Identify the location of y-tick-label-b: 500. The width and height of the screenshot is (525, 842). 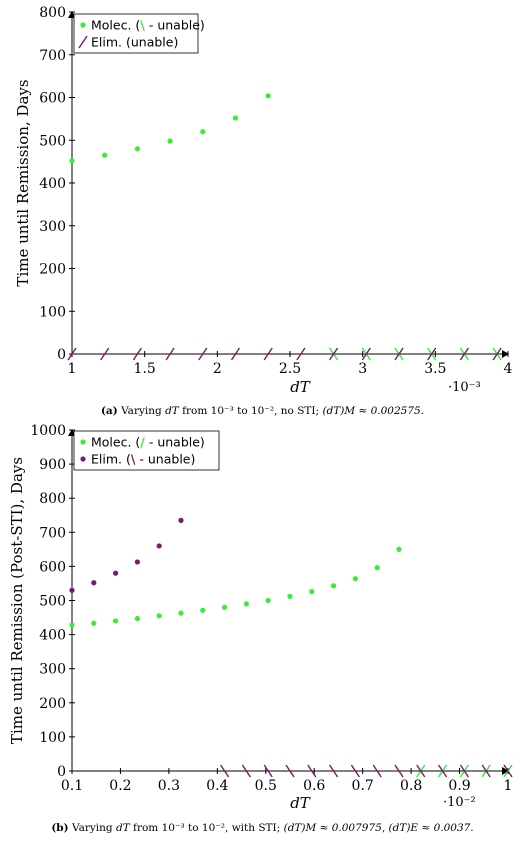
(52, 602).